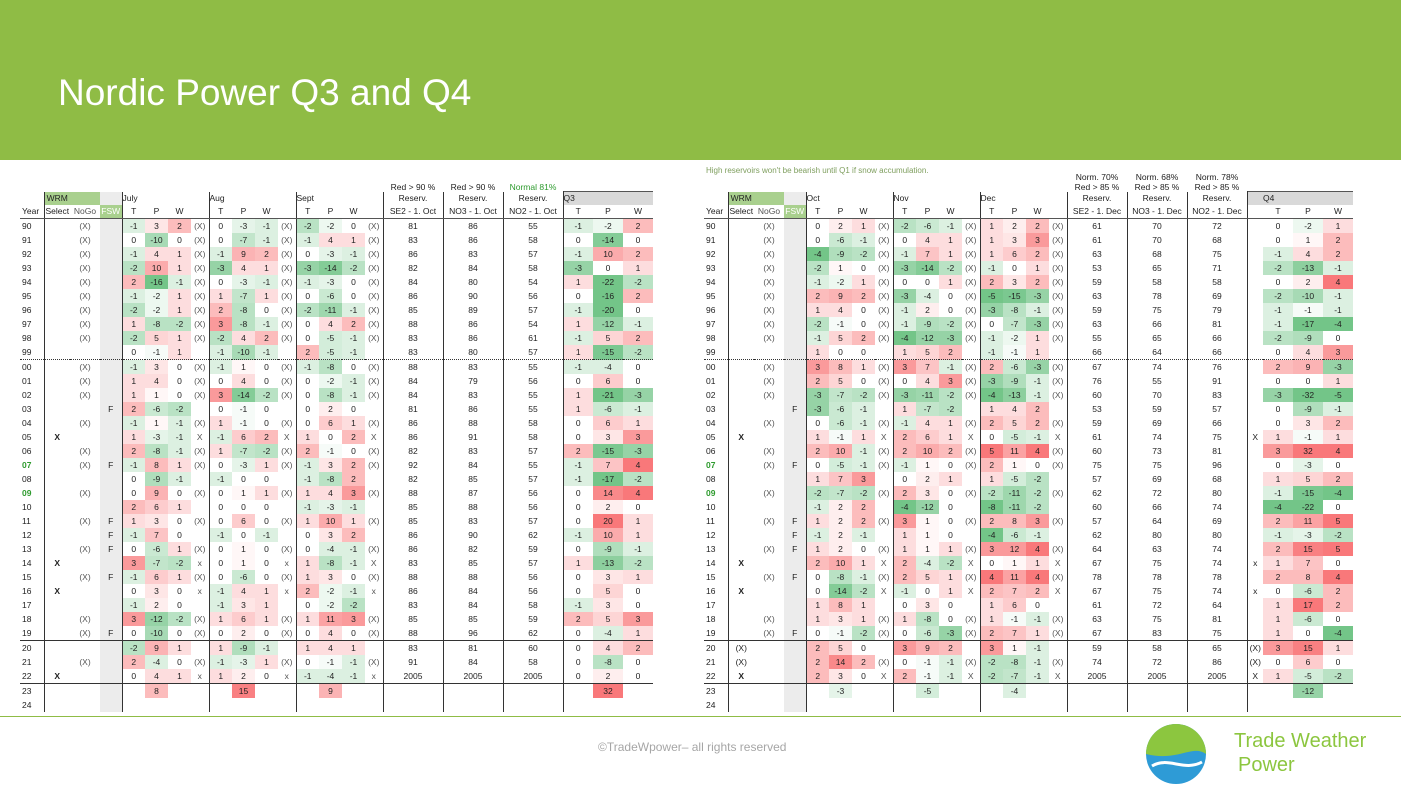 This screenshot has width=1401, height=788. What do you see at coordinates (533, 212) in the screenshot?
I see `header-cell: NO2 - 1. Oct` at bounding box center [533, 212].